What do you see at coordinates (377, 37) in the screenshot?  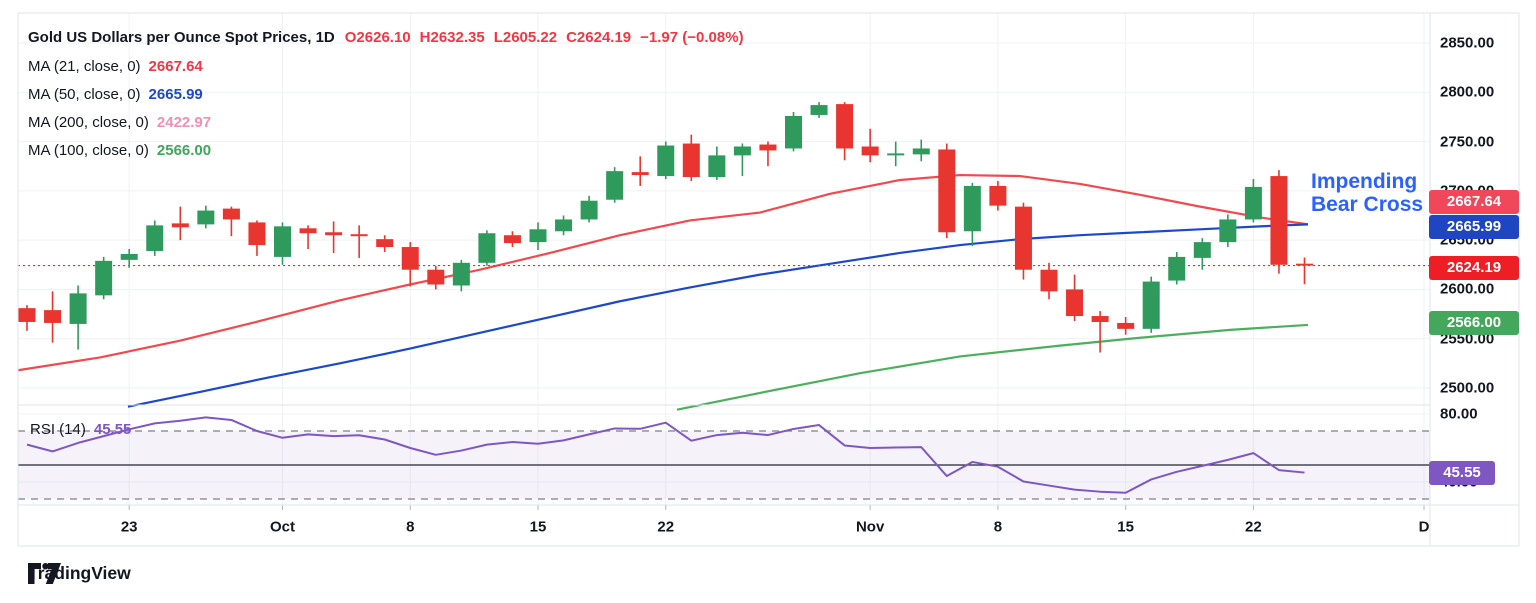 I see `ohlc-open: O2626.10` at bounding box center [377, 37].